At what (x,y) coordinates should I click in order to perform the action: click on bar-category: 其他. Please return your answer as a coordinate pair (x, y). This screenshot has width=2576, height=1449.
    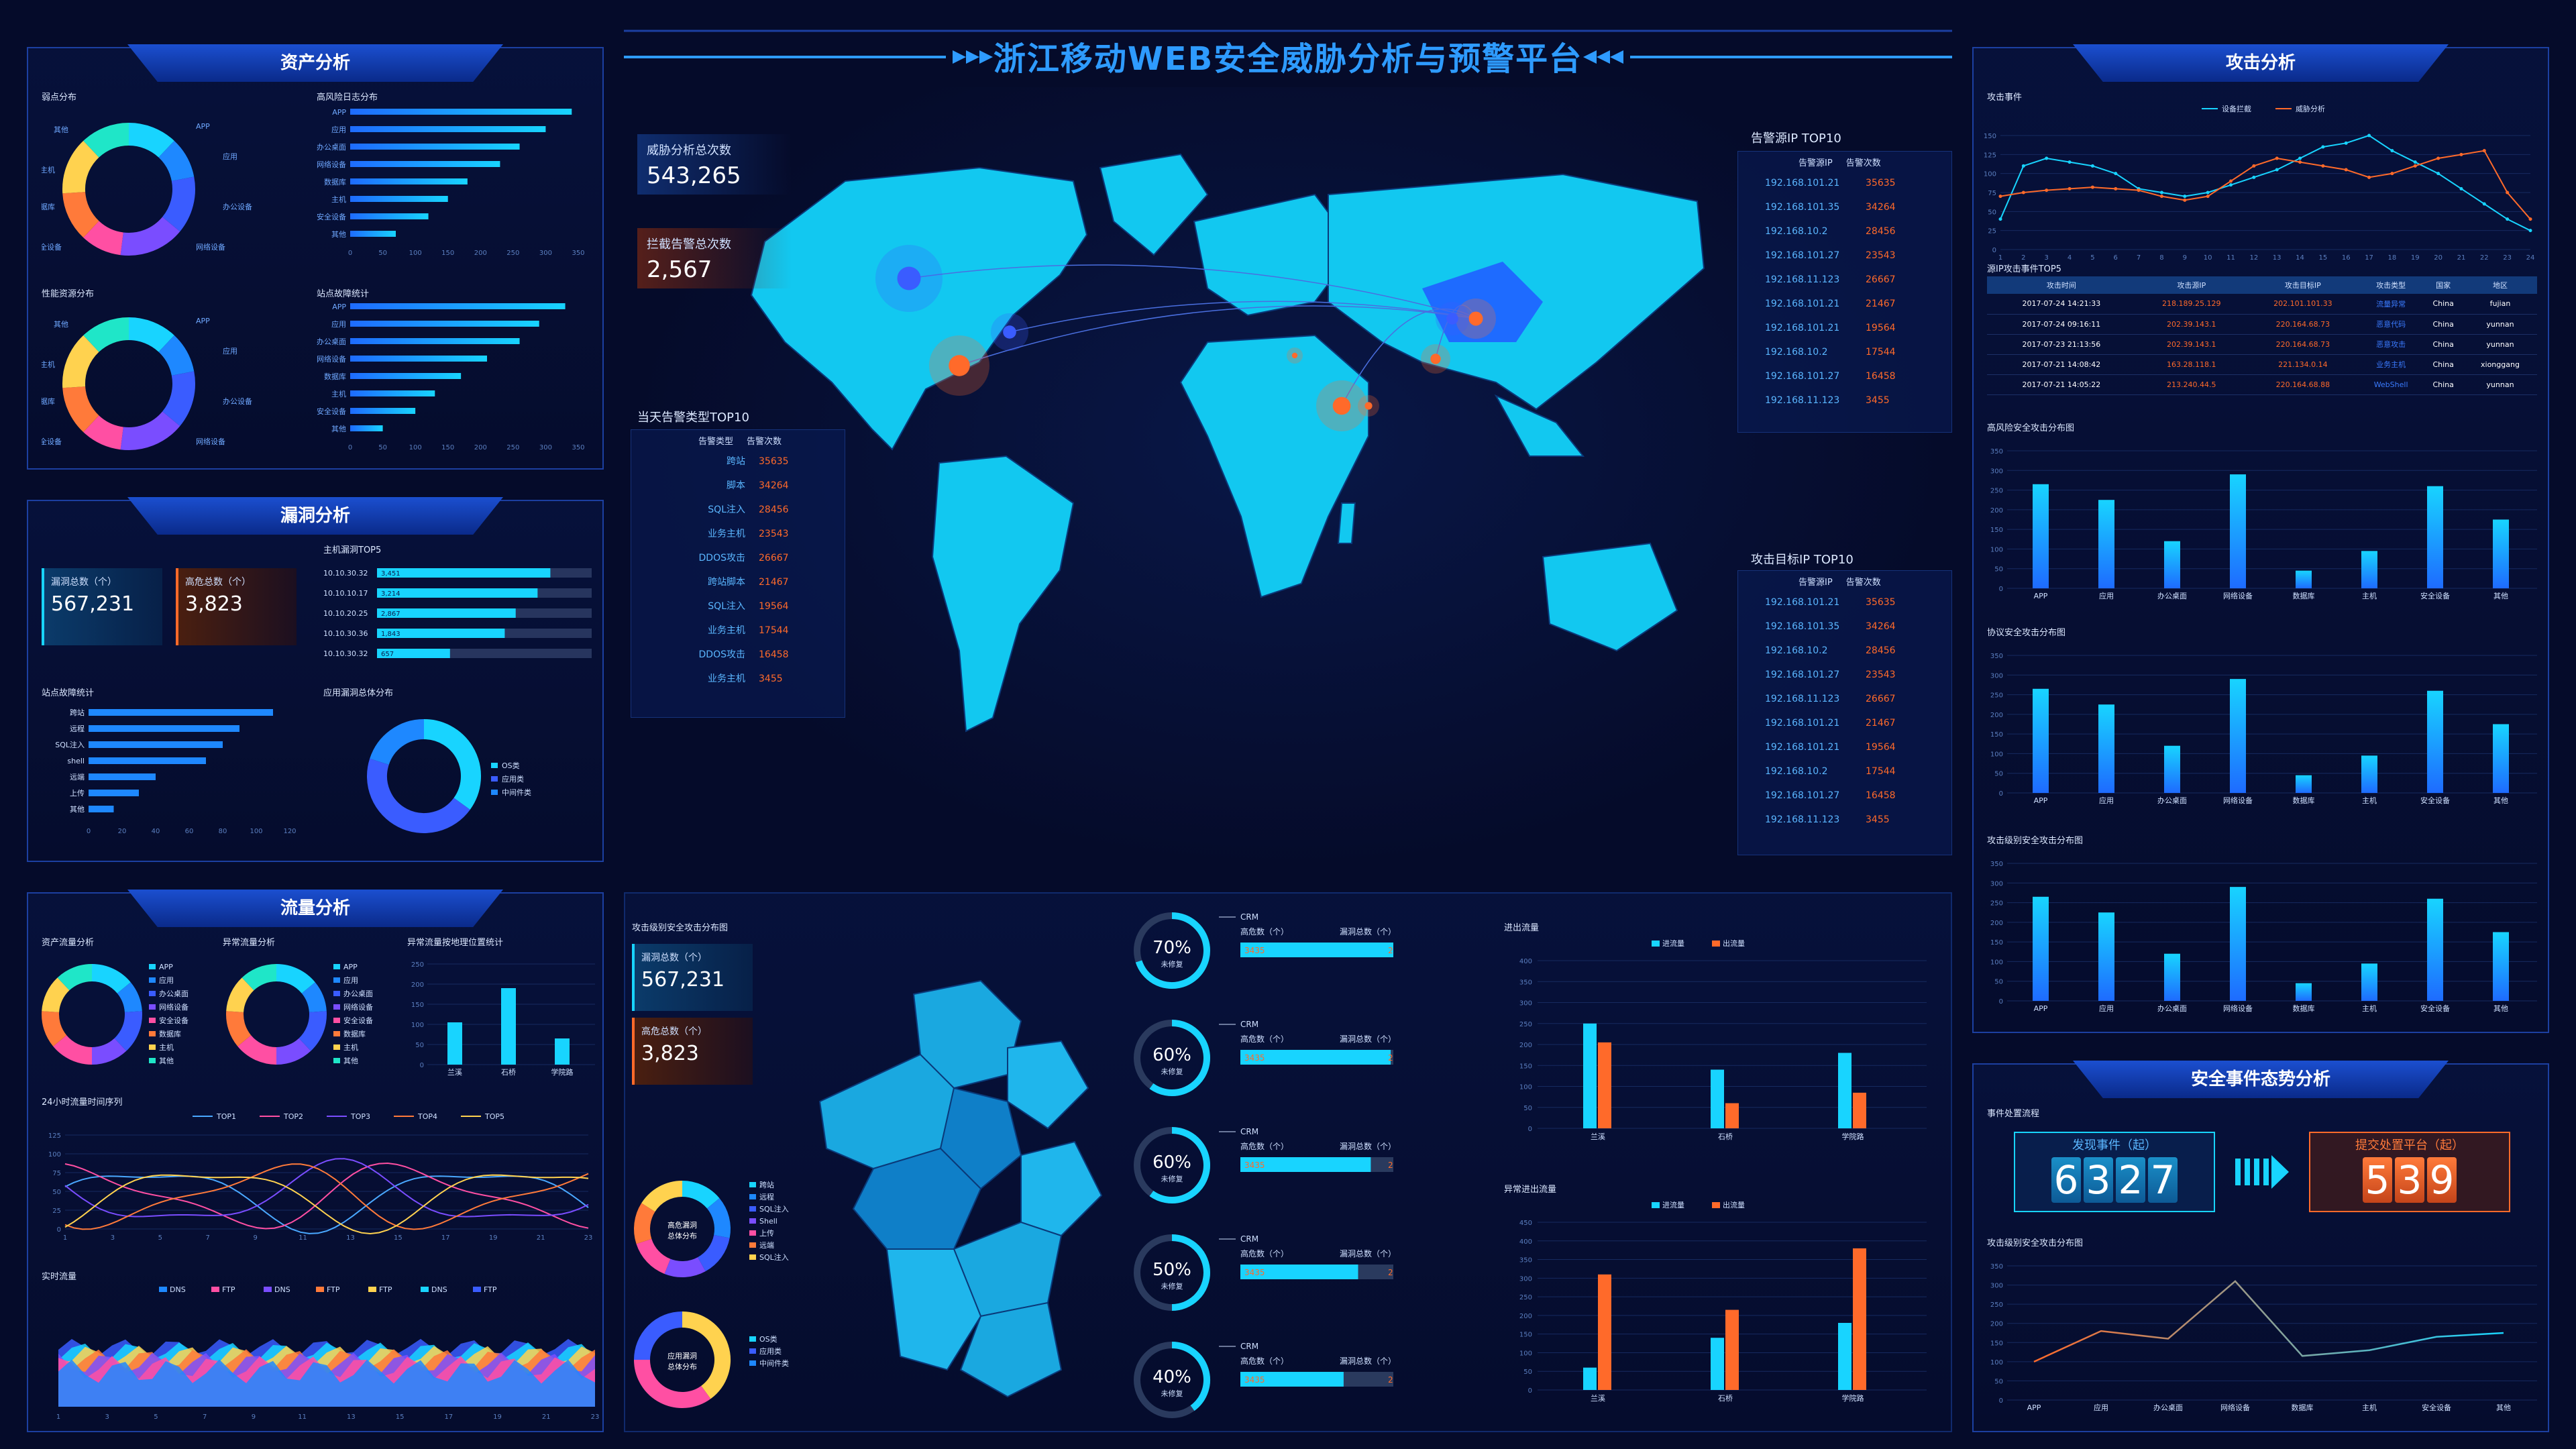
    Looking at the image, I should click on (2500, 596).